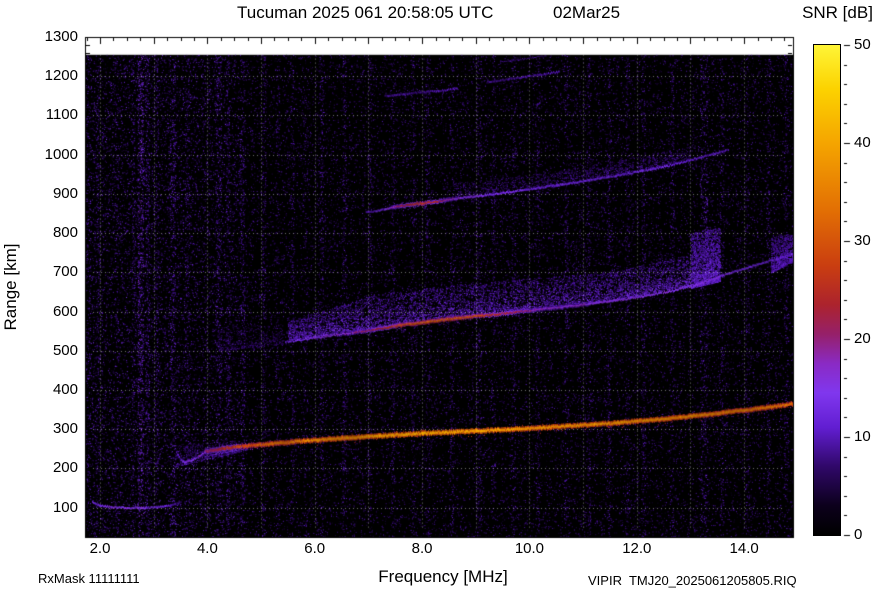  I want to click on x-tick-label: 12.0, so click(637, 548).